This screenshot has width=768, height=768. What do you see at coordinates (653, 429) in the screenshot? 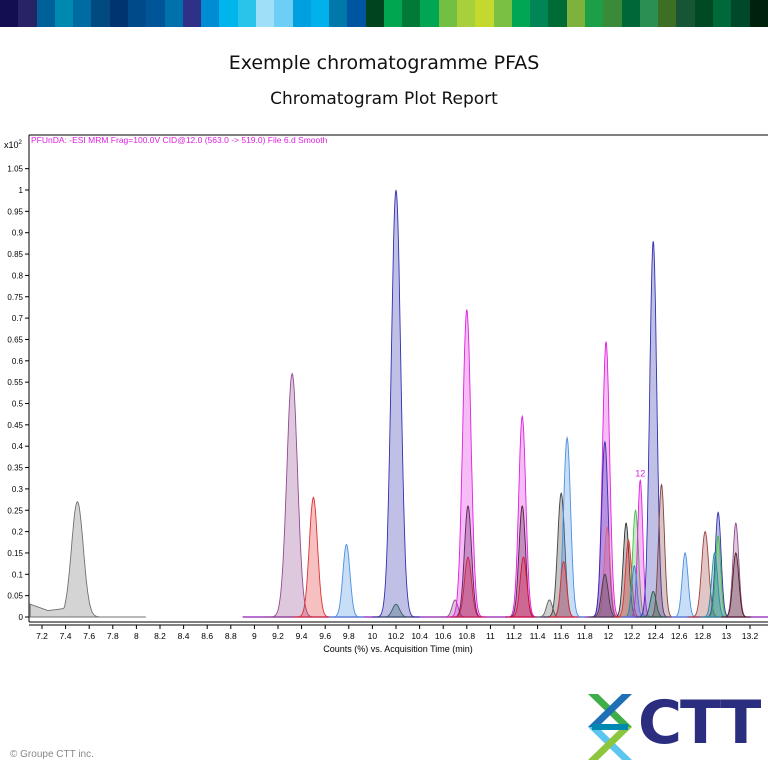
I see `peak-12.38` at bounding box center [653, 429].